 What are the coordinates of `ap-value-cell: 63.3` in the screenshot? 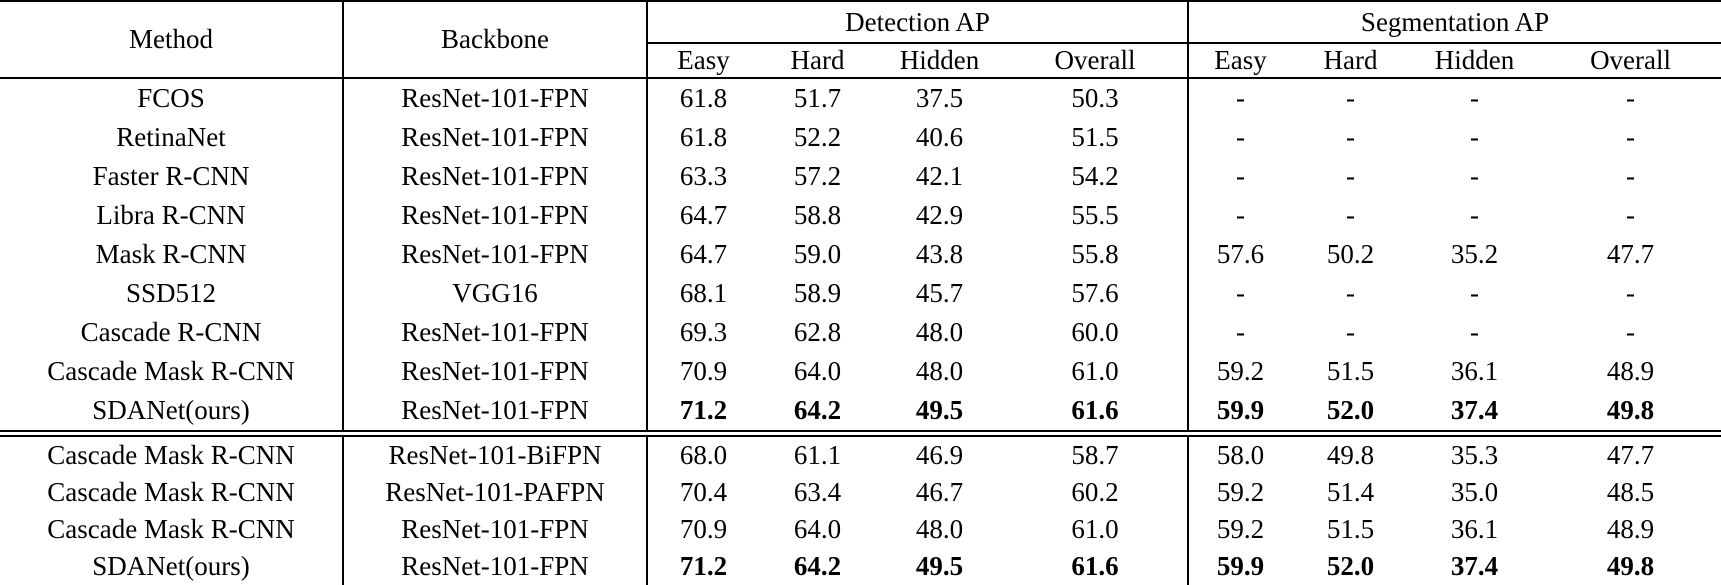 It's located at (702, 176).